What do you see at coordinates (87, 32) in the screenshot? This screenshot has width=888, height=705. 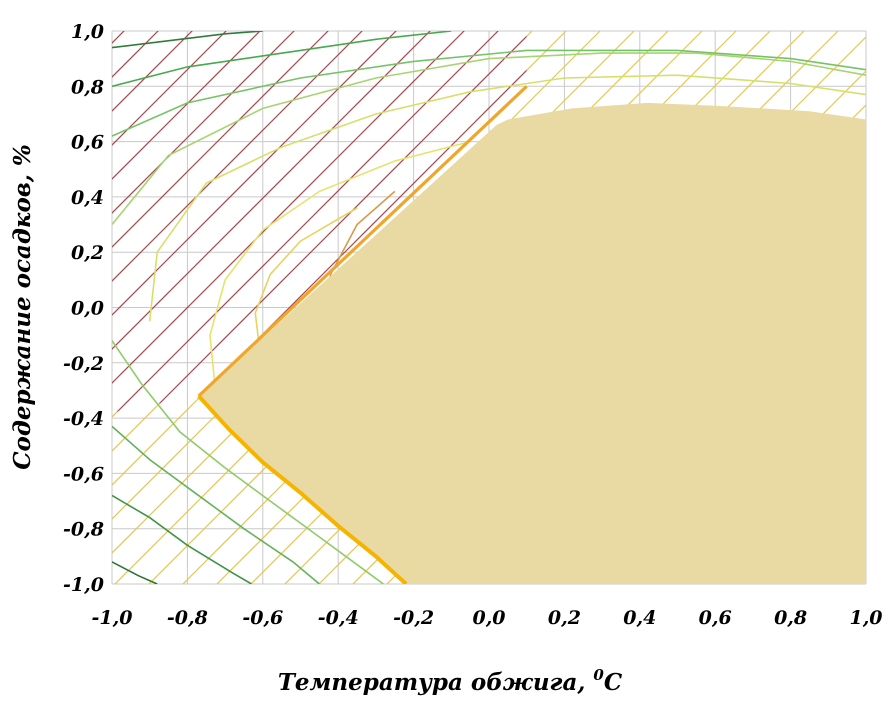 I see `y-tick-label: 1,0` at bounding box center [87, 32].